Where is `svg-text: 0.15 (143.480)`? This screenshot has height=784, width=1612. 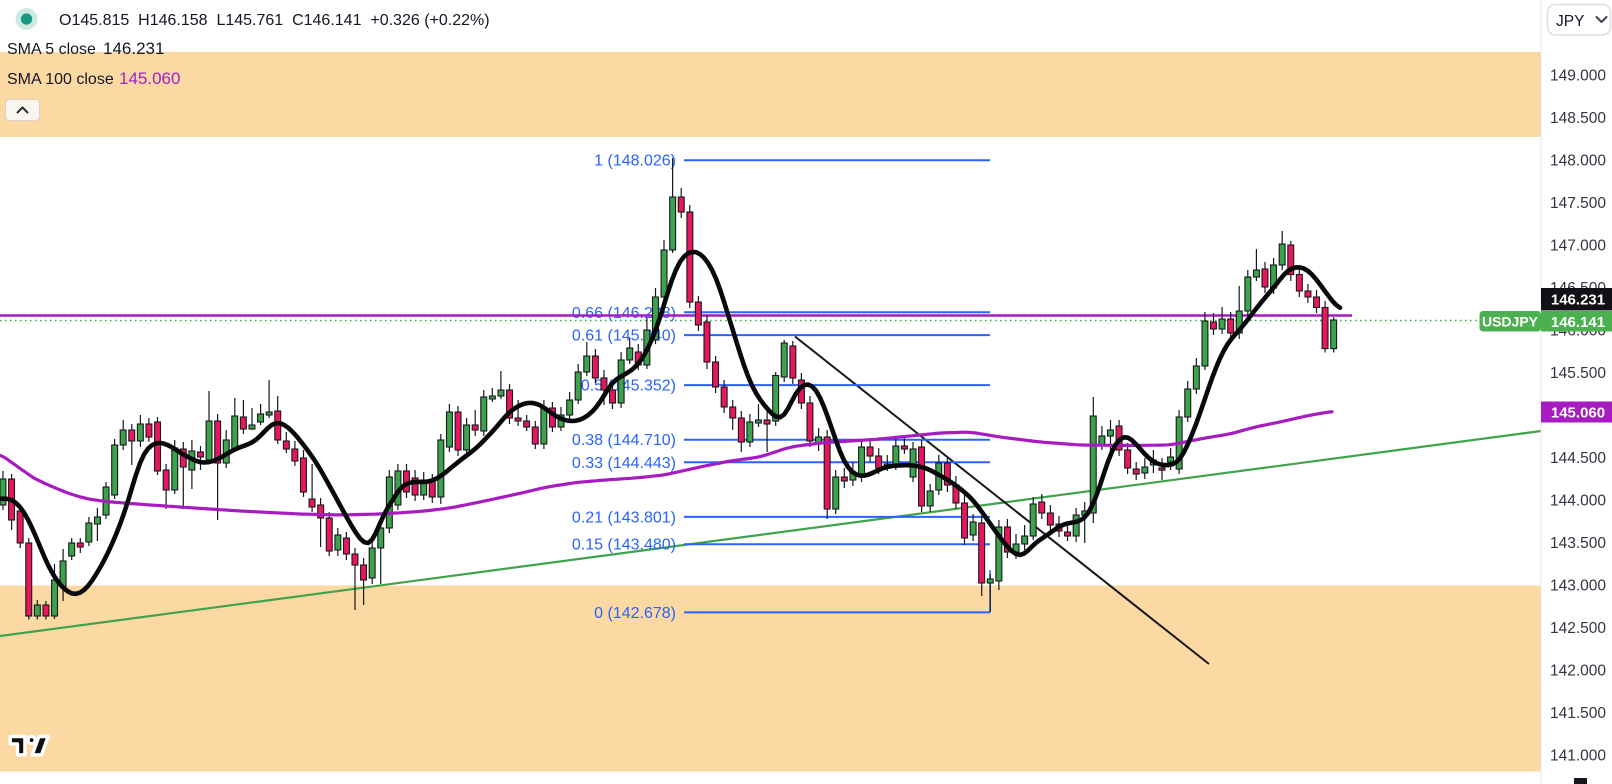 svg-text: 0.15 (143.480) is located at coordinates (624, 545).